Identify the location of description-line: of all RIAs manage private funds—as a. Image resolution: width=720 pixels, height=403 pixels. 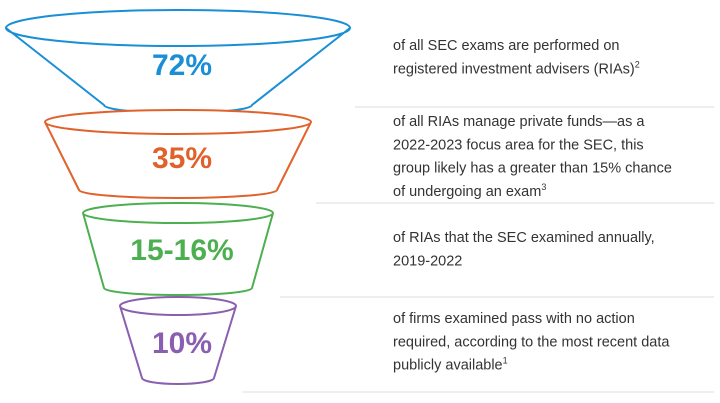
(519, 122).